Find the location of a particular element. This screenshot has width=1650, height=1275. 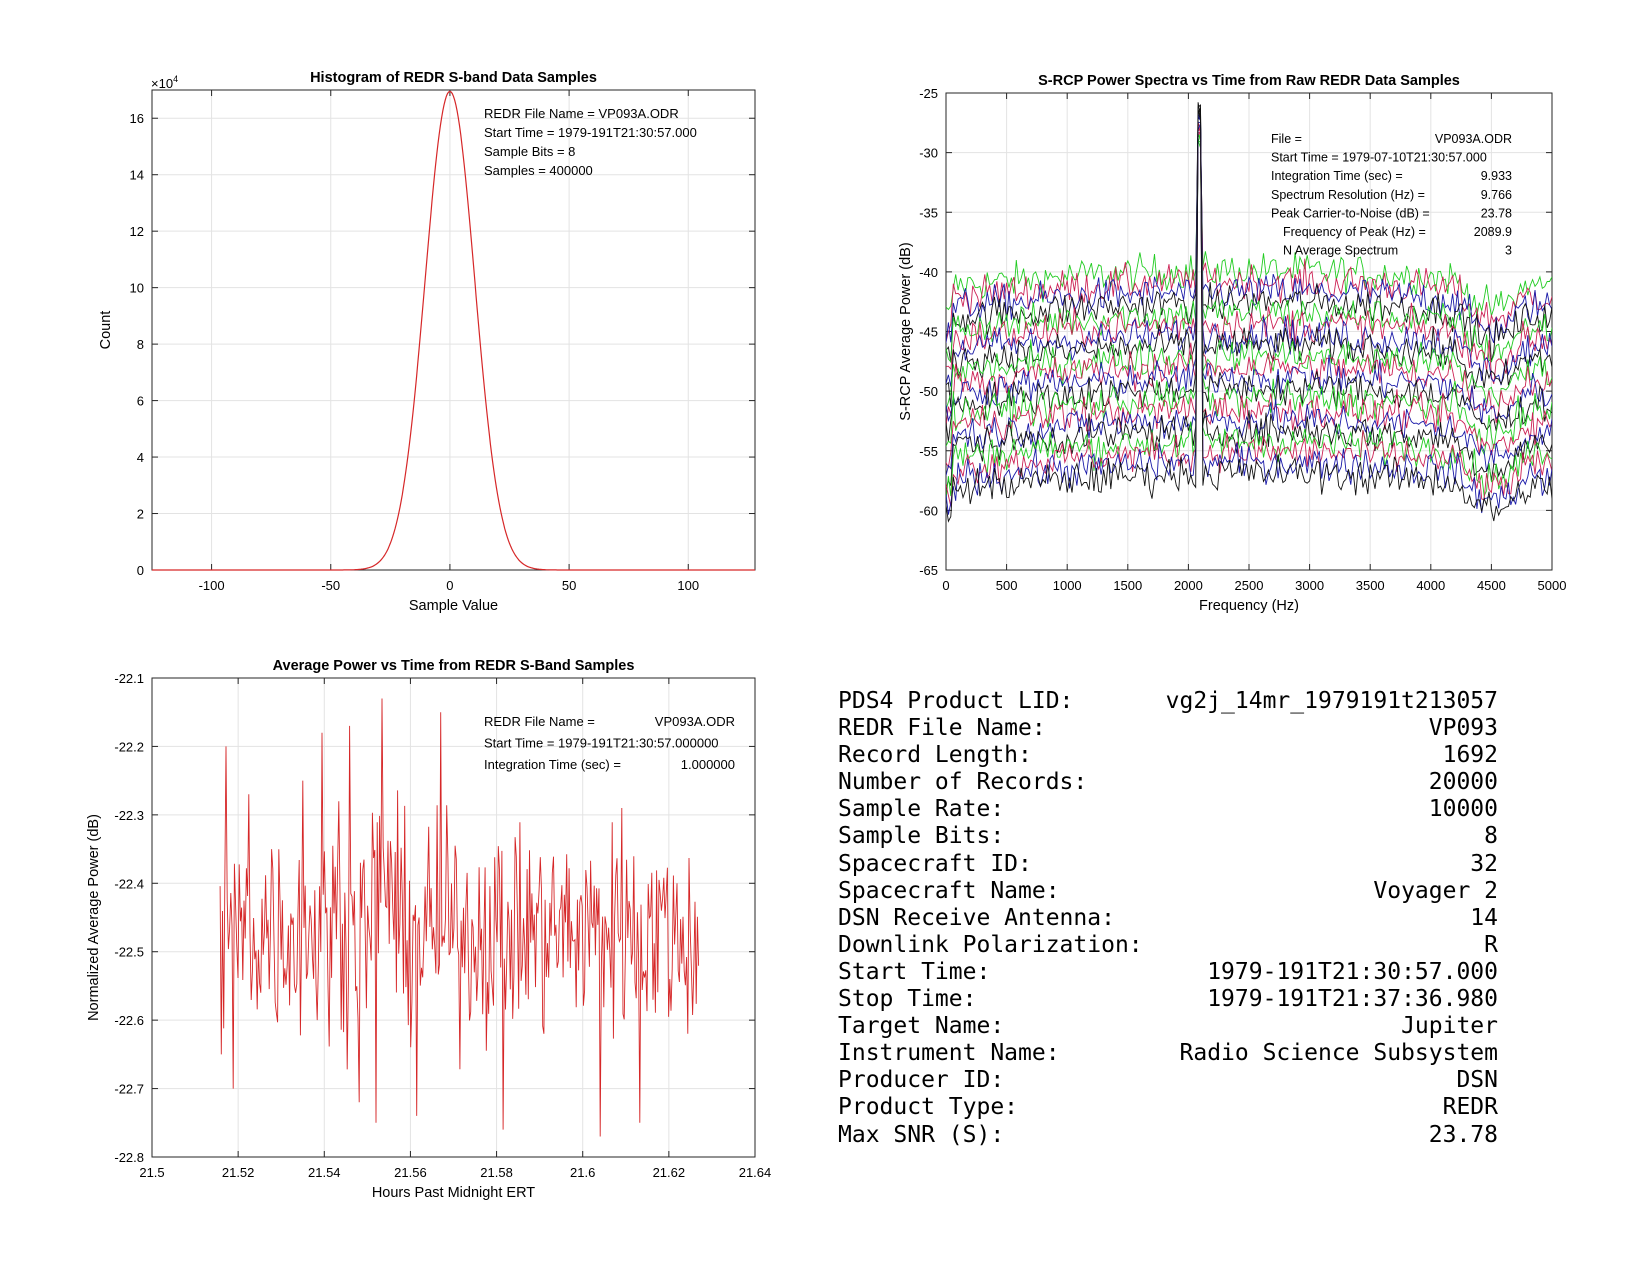

spectra-annotation-label: Spectrum Resolution (Hz) = is located at coordinates (1348, 195).